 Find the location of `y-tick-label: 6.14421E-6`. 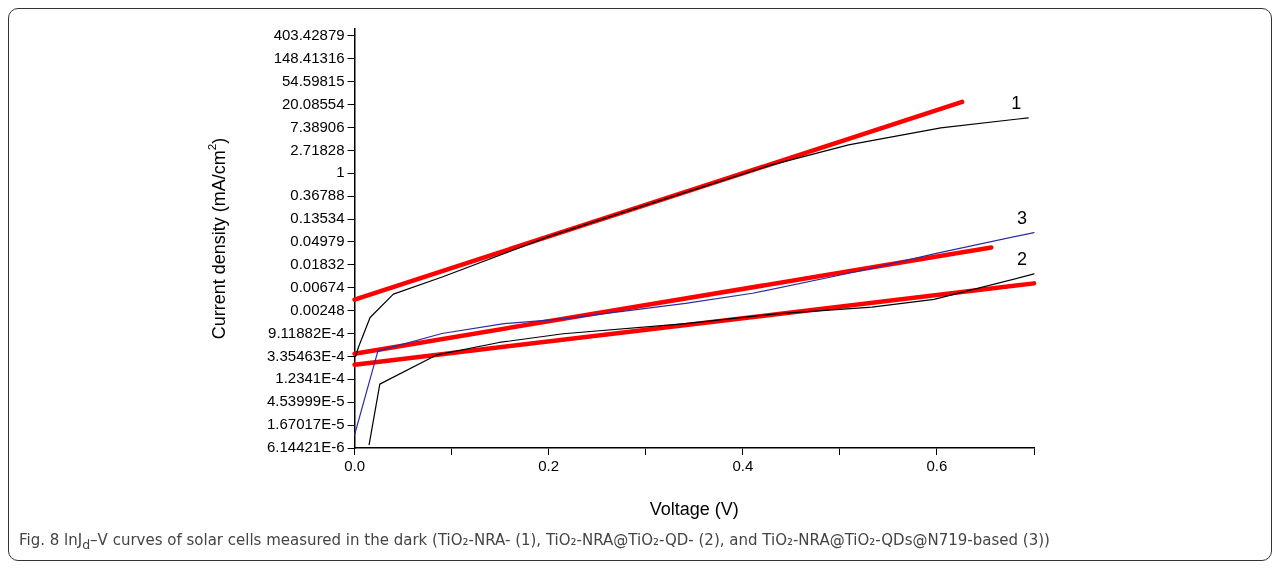

y-tick-label: 6.14421E-6 is located at coordinates (305, 447).